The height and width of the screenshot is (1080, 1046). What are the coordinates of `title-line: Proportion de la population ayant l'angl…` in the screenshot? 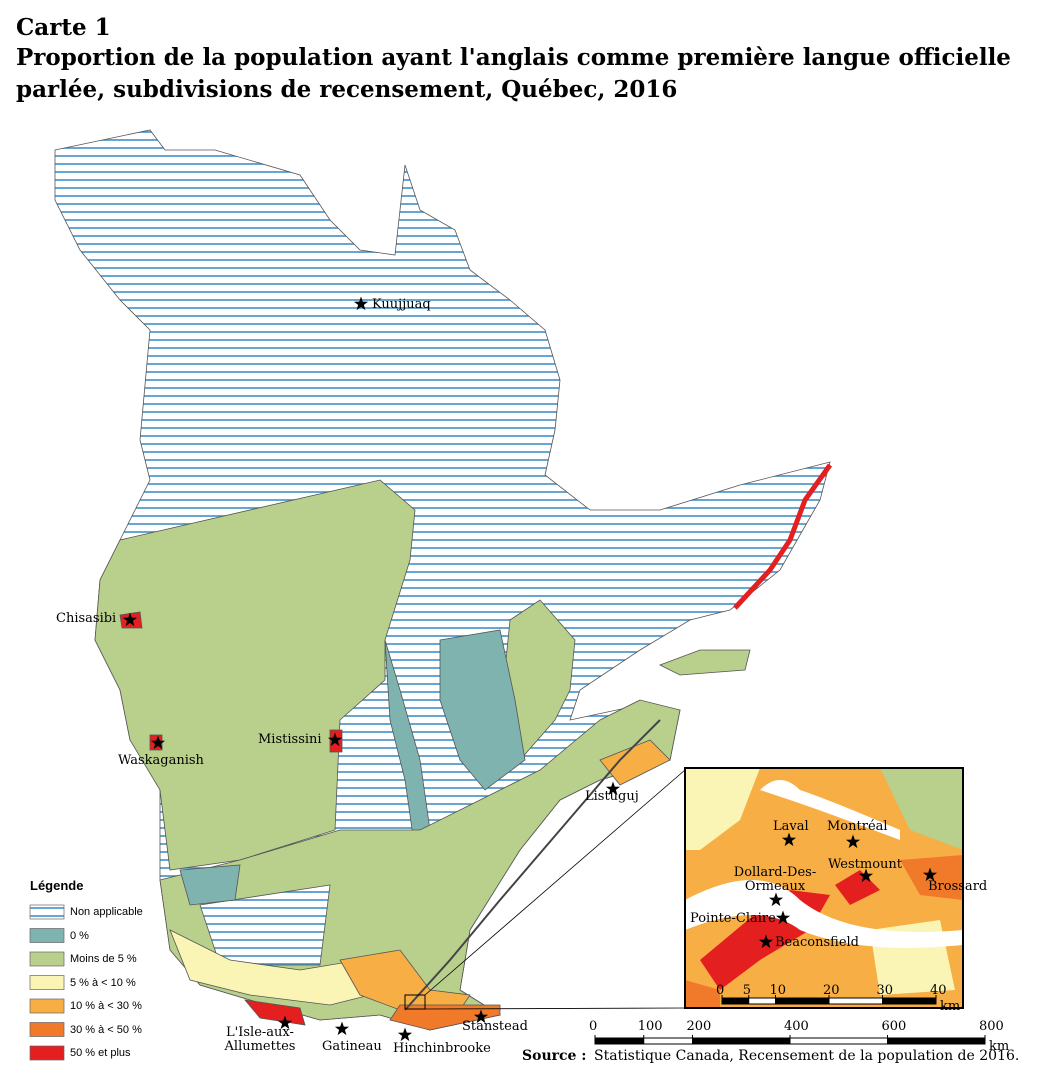 It's located at (513, 57).